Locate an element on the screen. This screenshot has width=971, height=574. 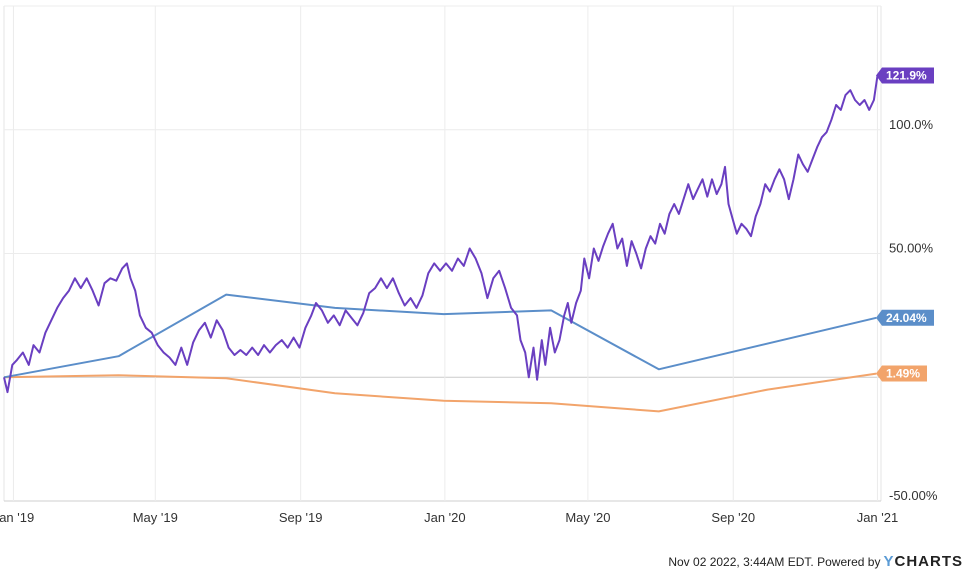
end-value-tag: 24.04% is located at coordinates (905, 317).